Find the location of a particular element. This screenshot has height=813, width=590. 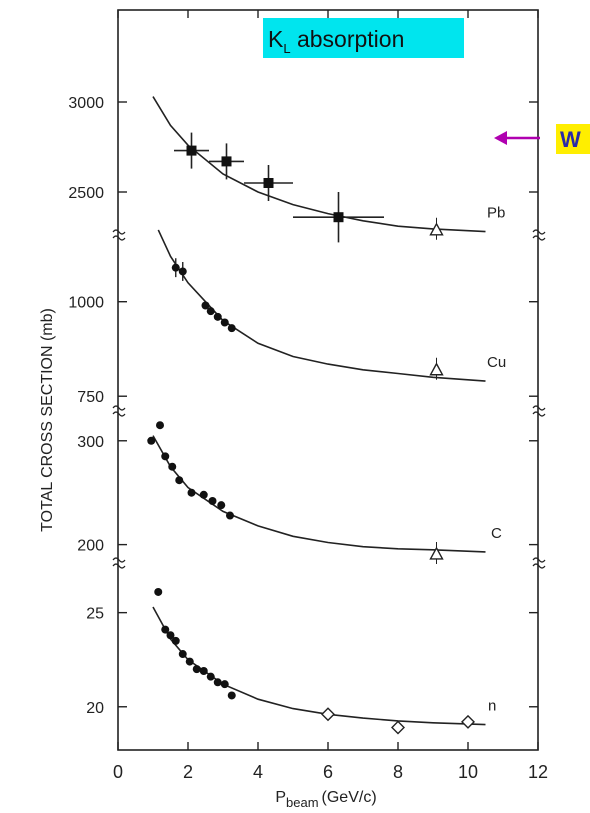

chart-title-subscript: L is located at coordinates (286, 48).